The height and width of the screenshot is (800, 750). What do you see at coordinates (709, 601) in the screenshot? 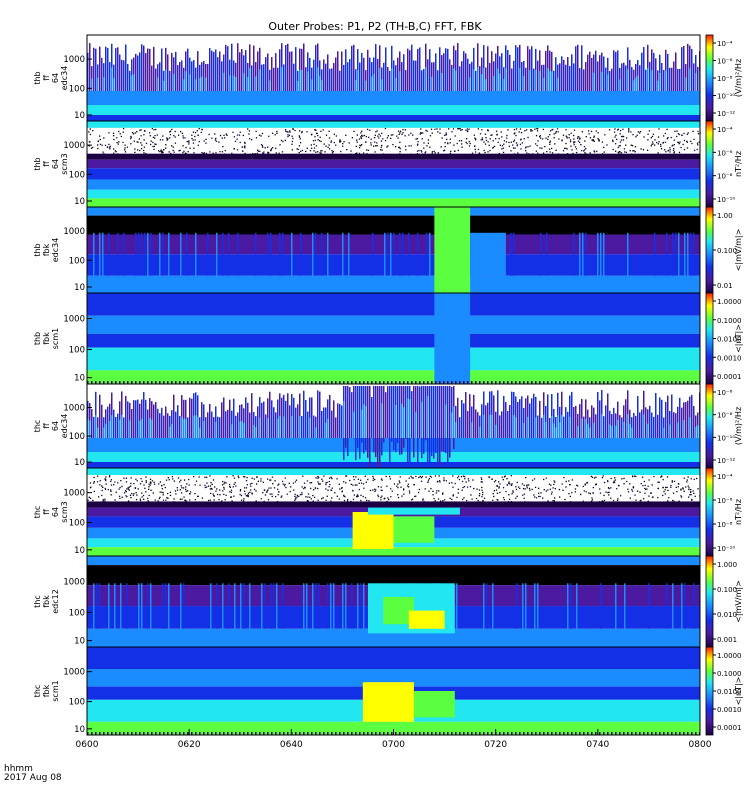
I see `colorbar` at bounding box center [709, 601].